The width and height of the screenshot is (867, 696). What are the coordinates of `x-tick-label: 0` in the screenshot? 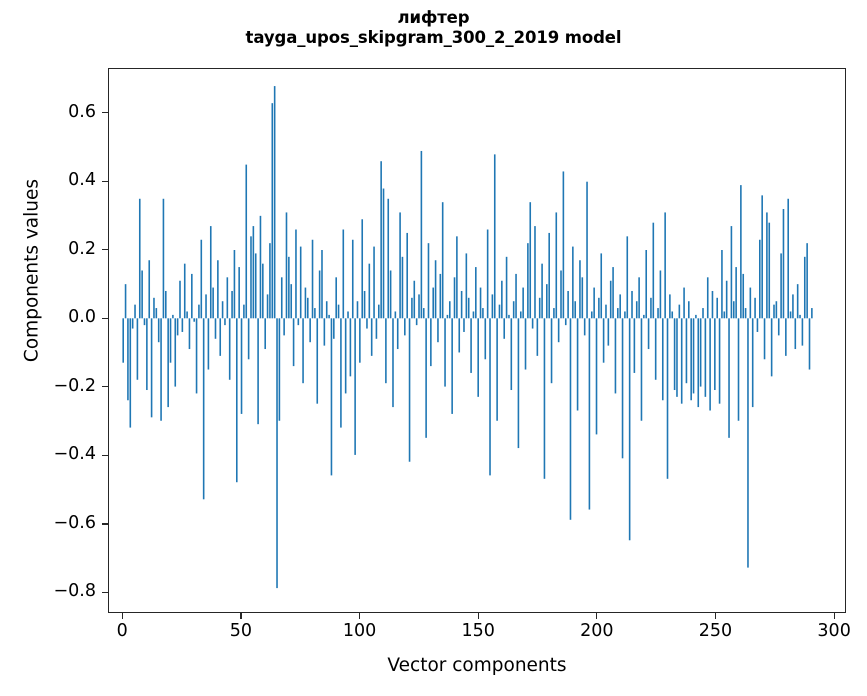 It's located at (122, 631).